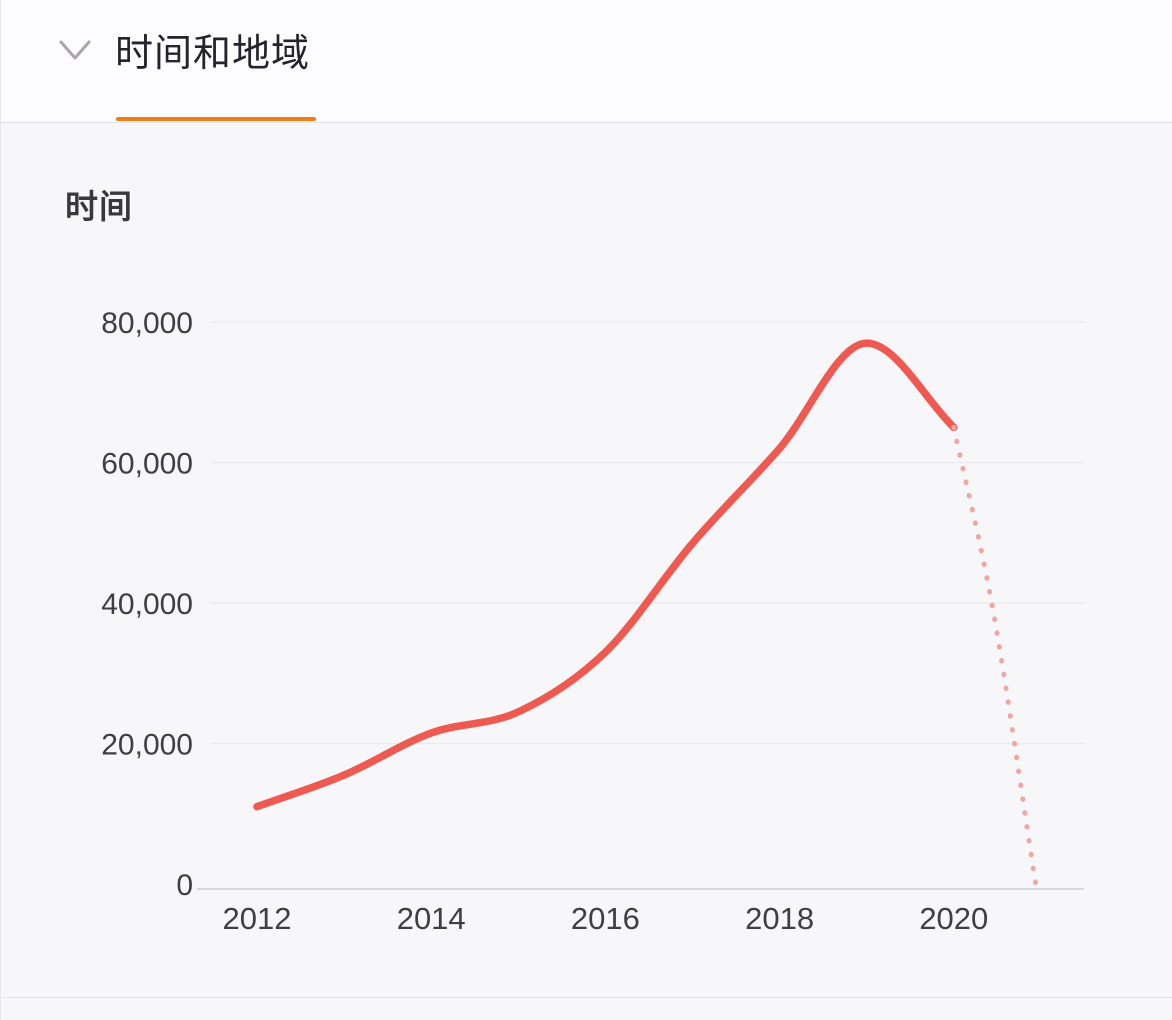  Describe the element at coordinates (995, 655) in the screenshot. I see `trend-line-projection` at that location.